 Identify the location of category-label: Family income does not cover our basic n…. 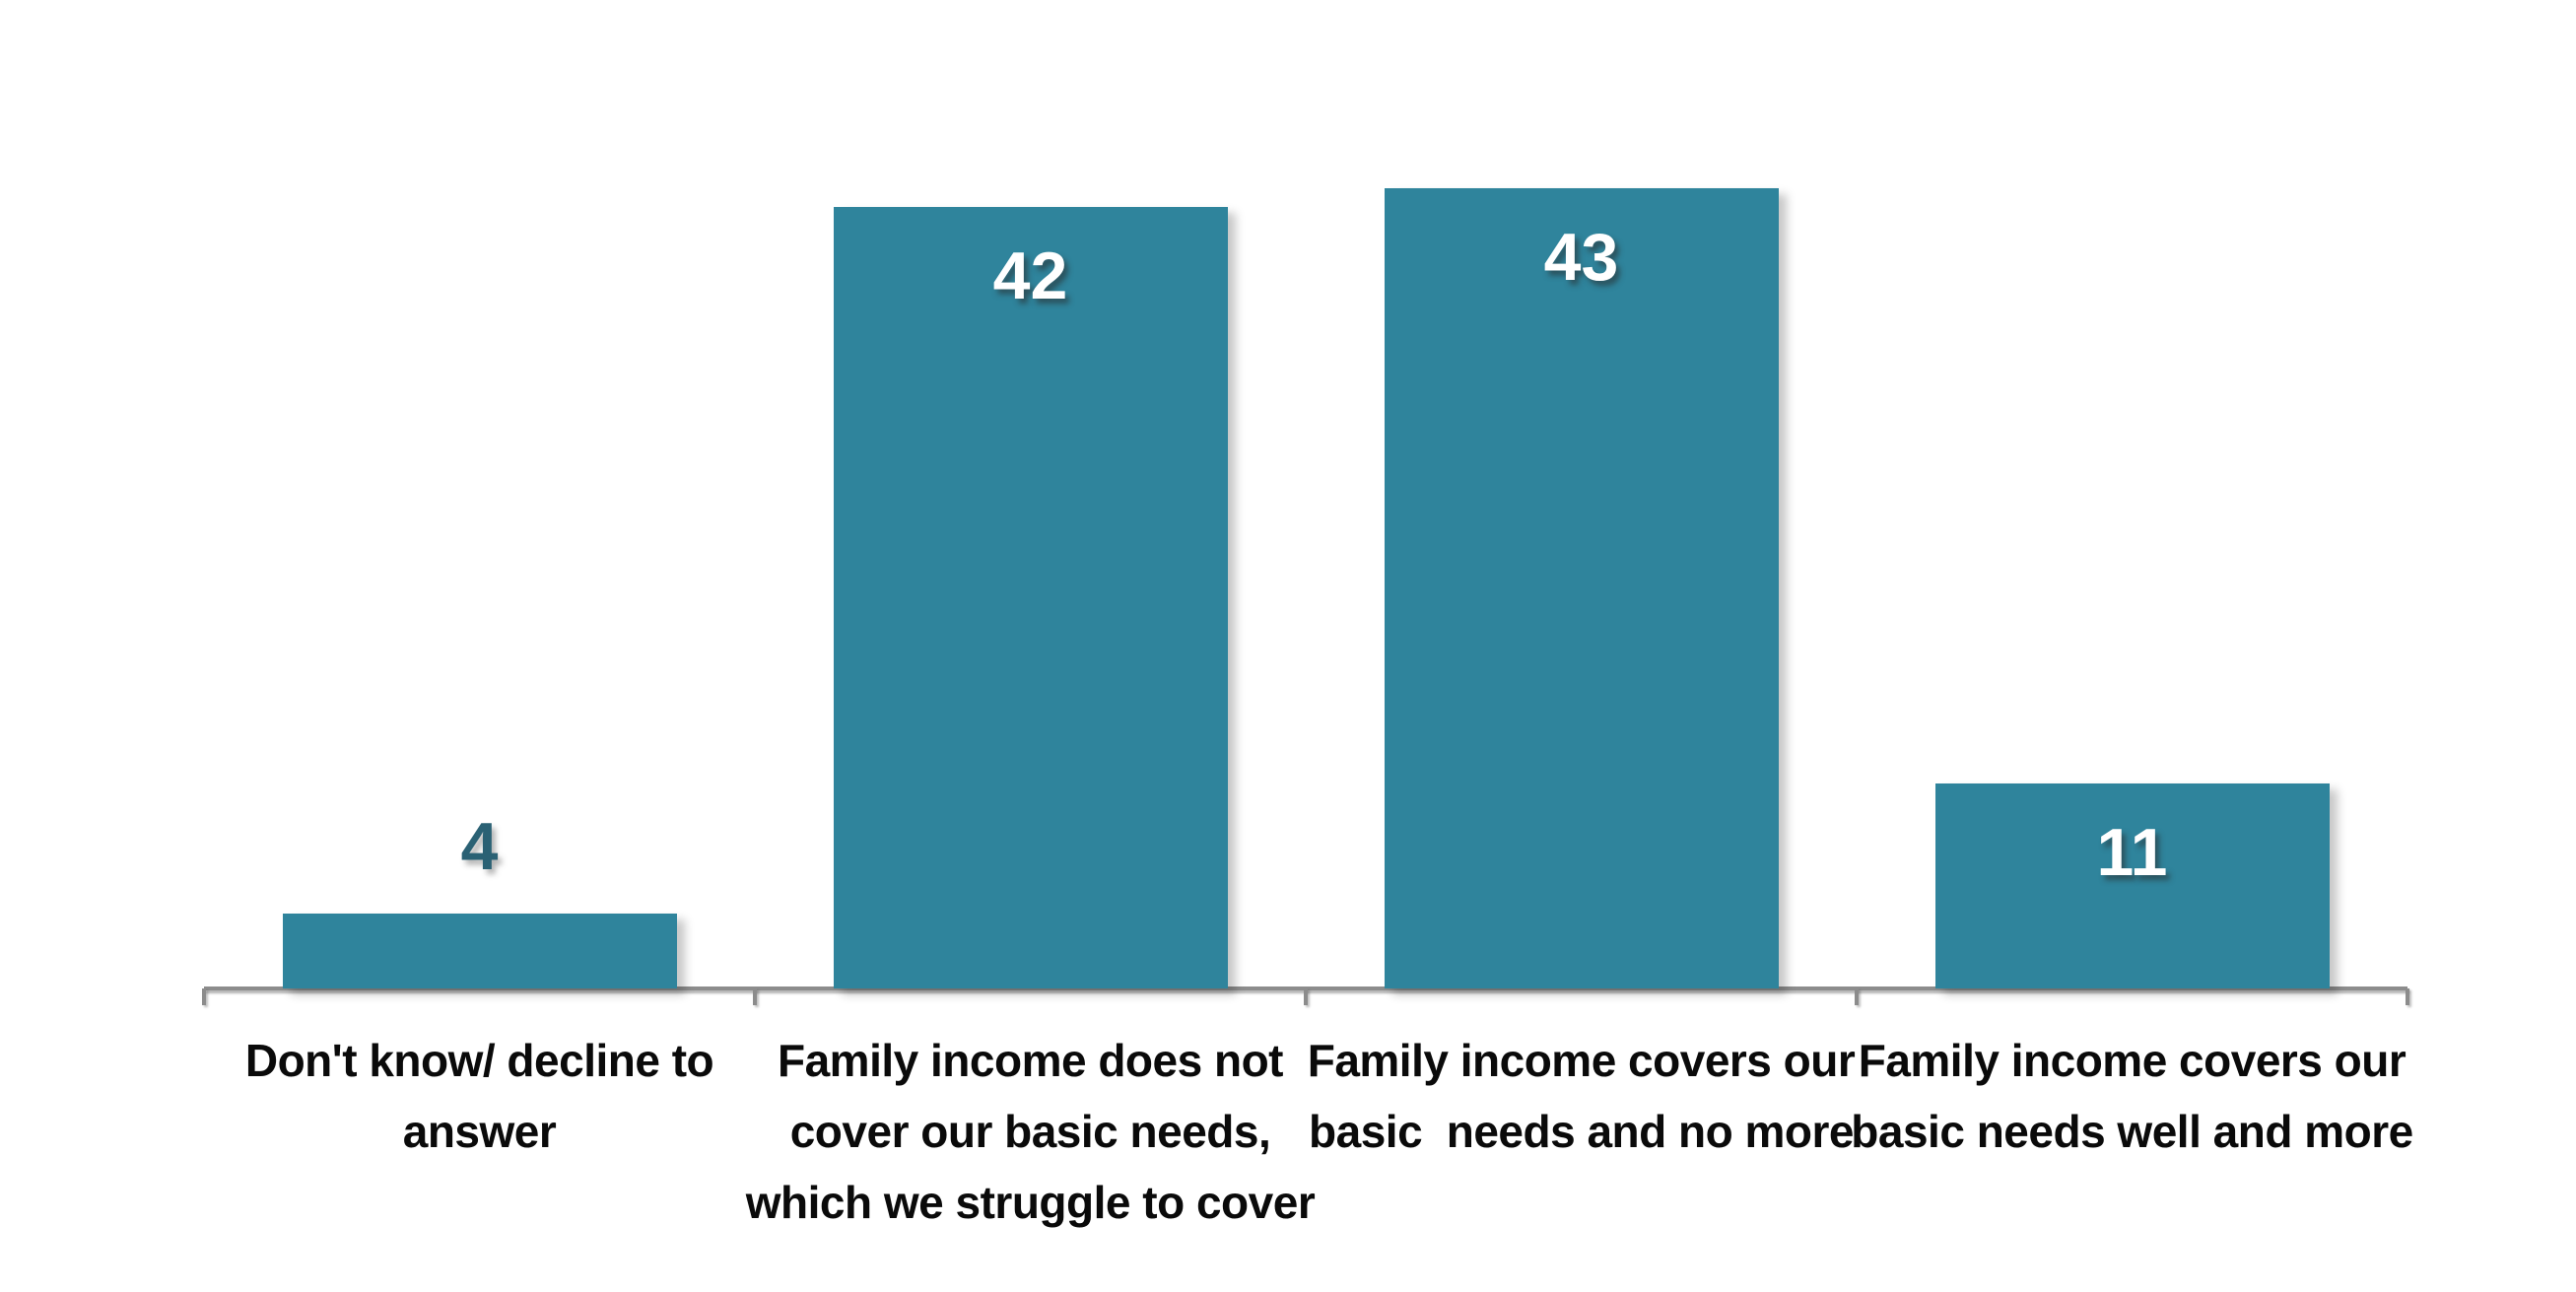
(1030, 1131).